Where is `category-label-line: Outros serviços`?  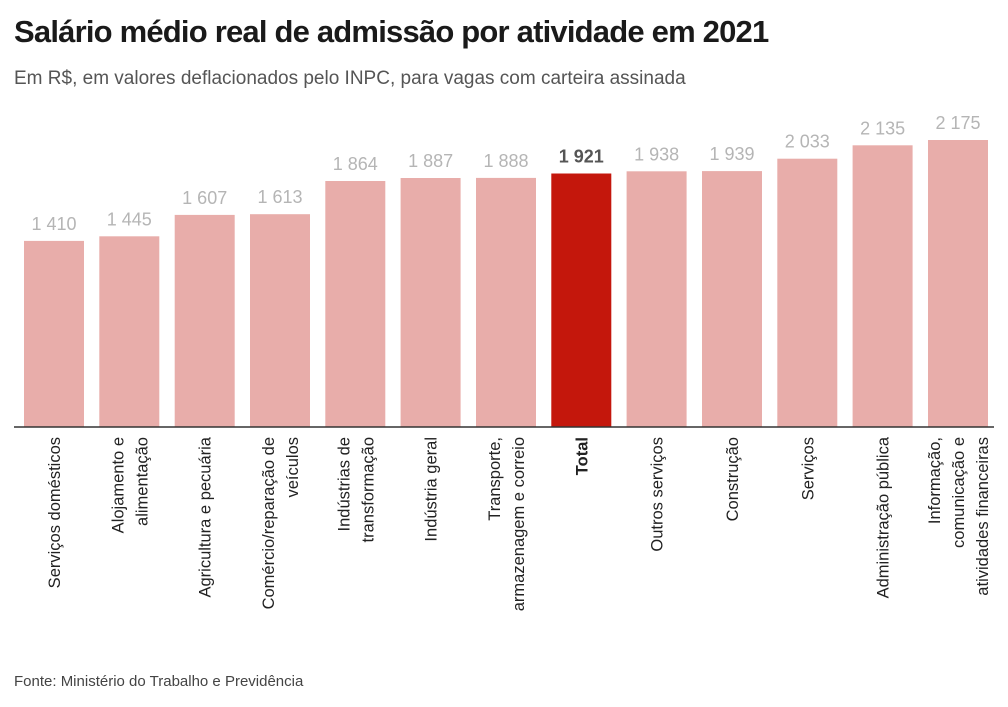 category-label-line: Outros serviços is located at coordinates (658, 494).